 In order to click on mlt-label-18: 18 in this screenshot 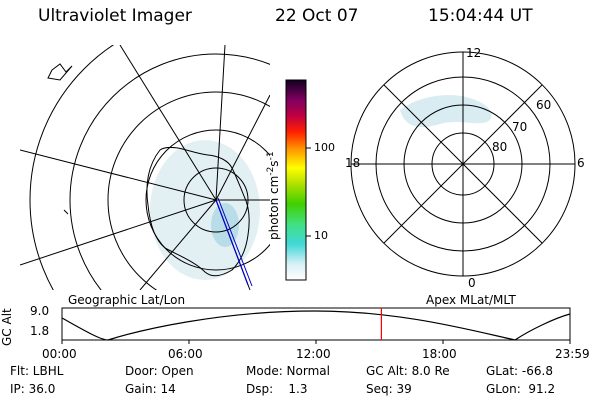, I will do `click(353, 163)`.